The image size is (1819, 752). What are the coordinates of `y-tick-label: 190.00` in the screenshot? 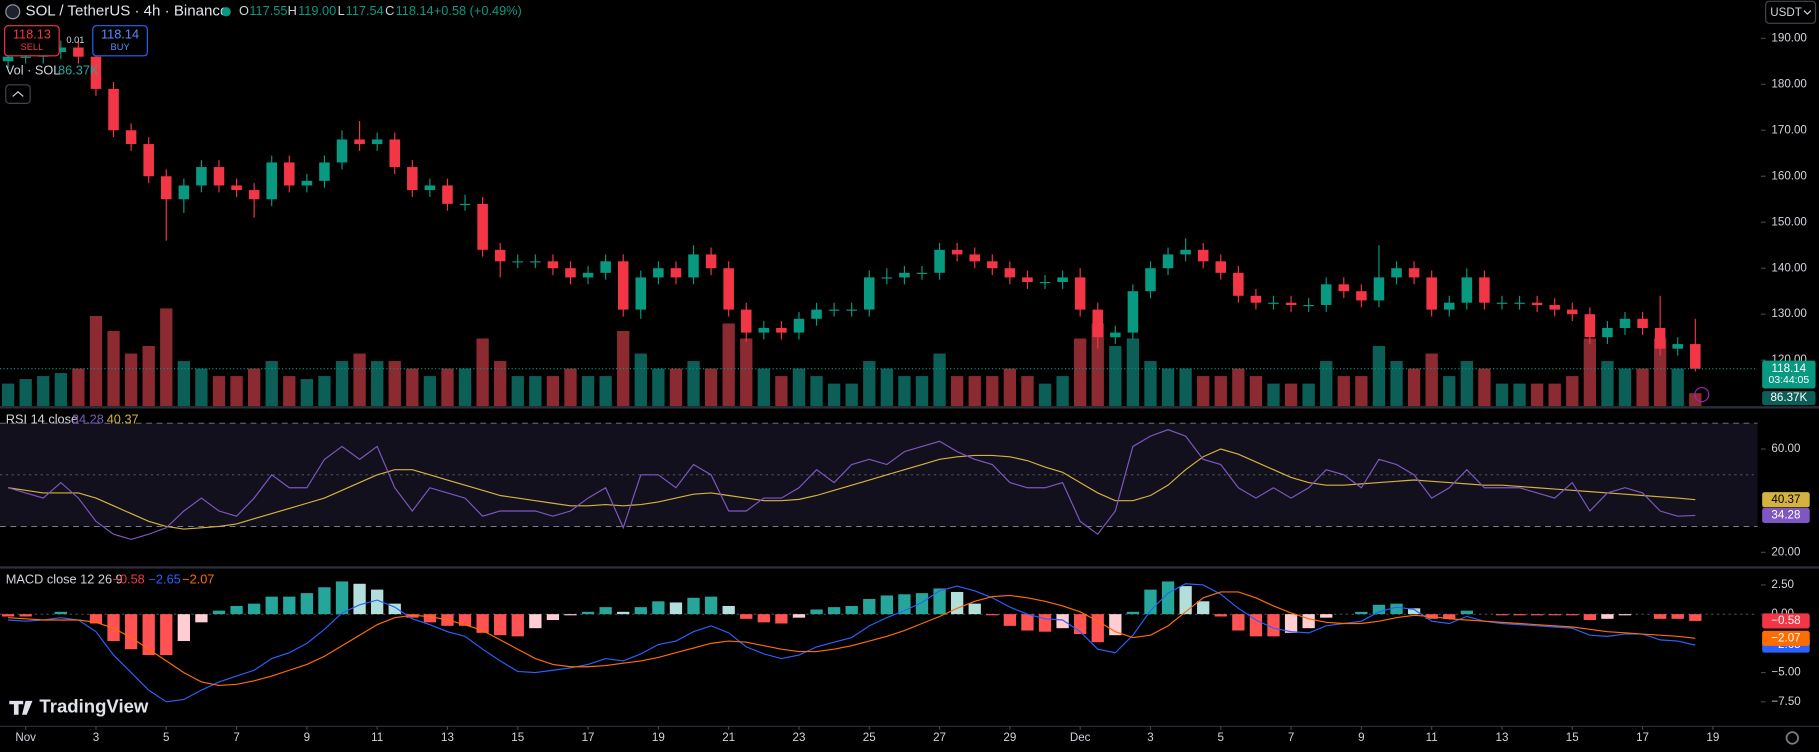 It's located at (1788, 37).